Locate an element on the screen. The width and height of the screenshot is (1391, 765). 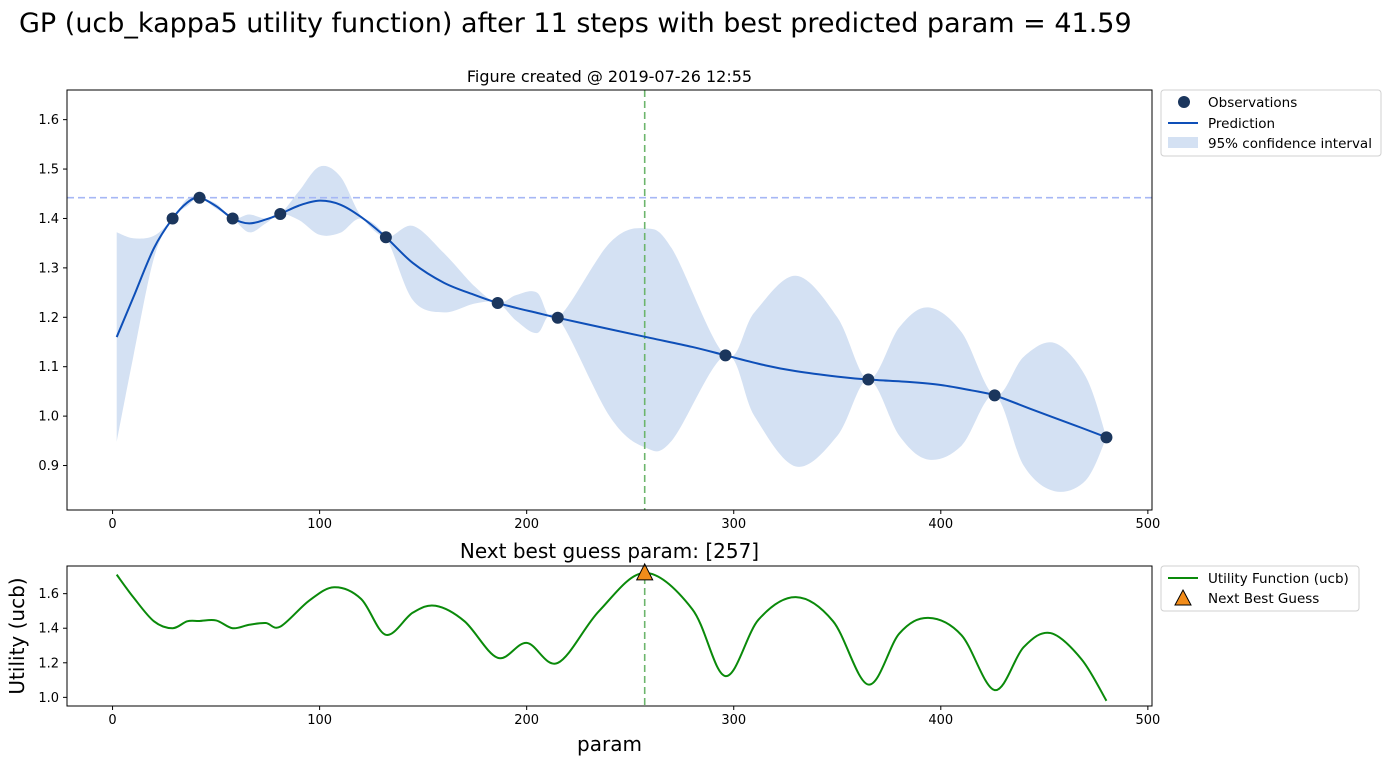
confidence-legend-patch is located at coordinates (1183, 142).